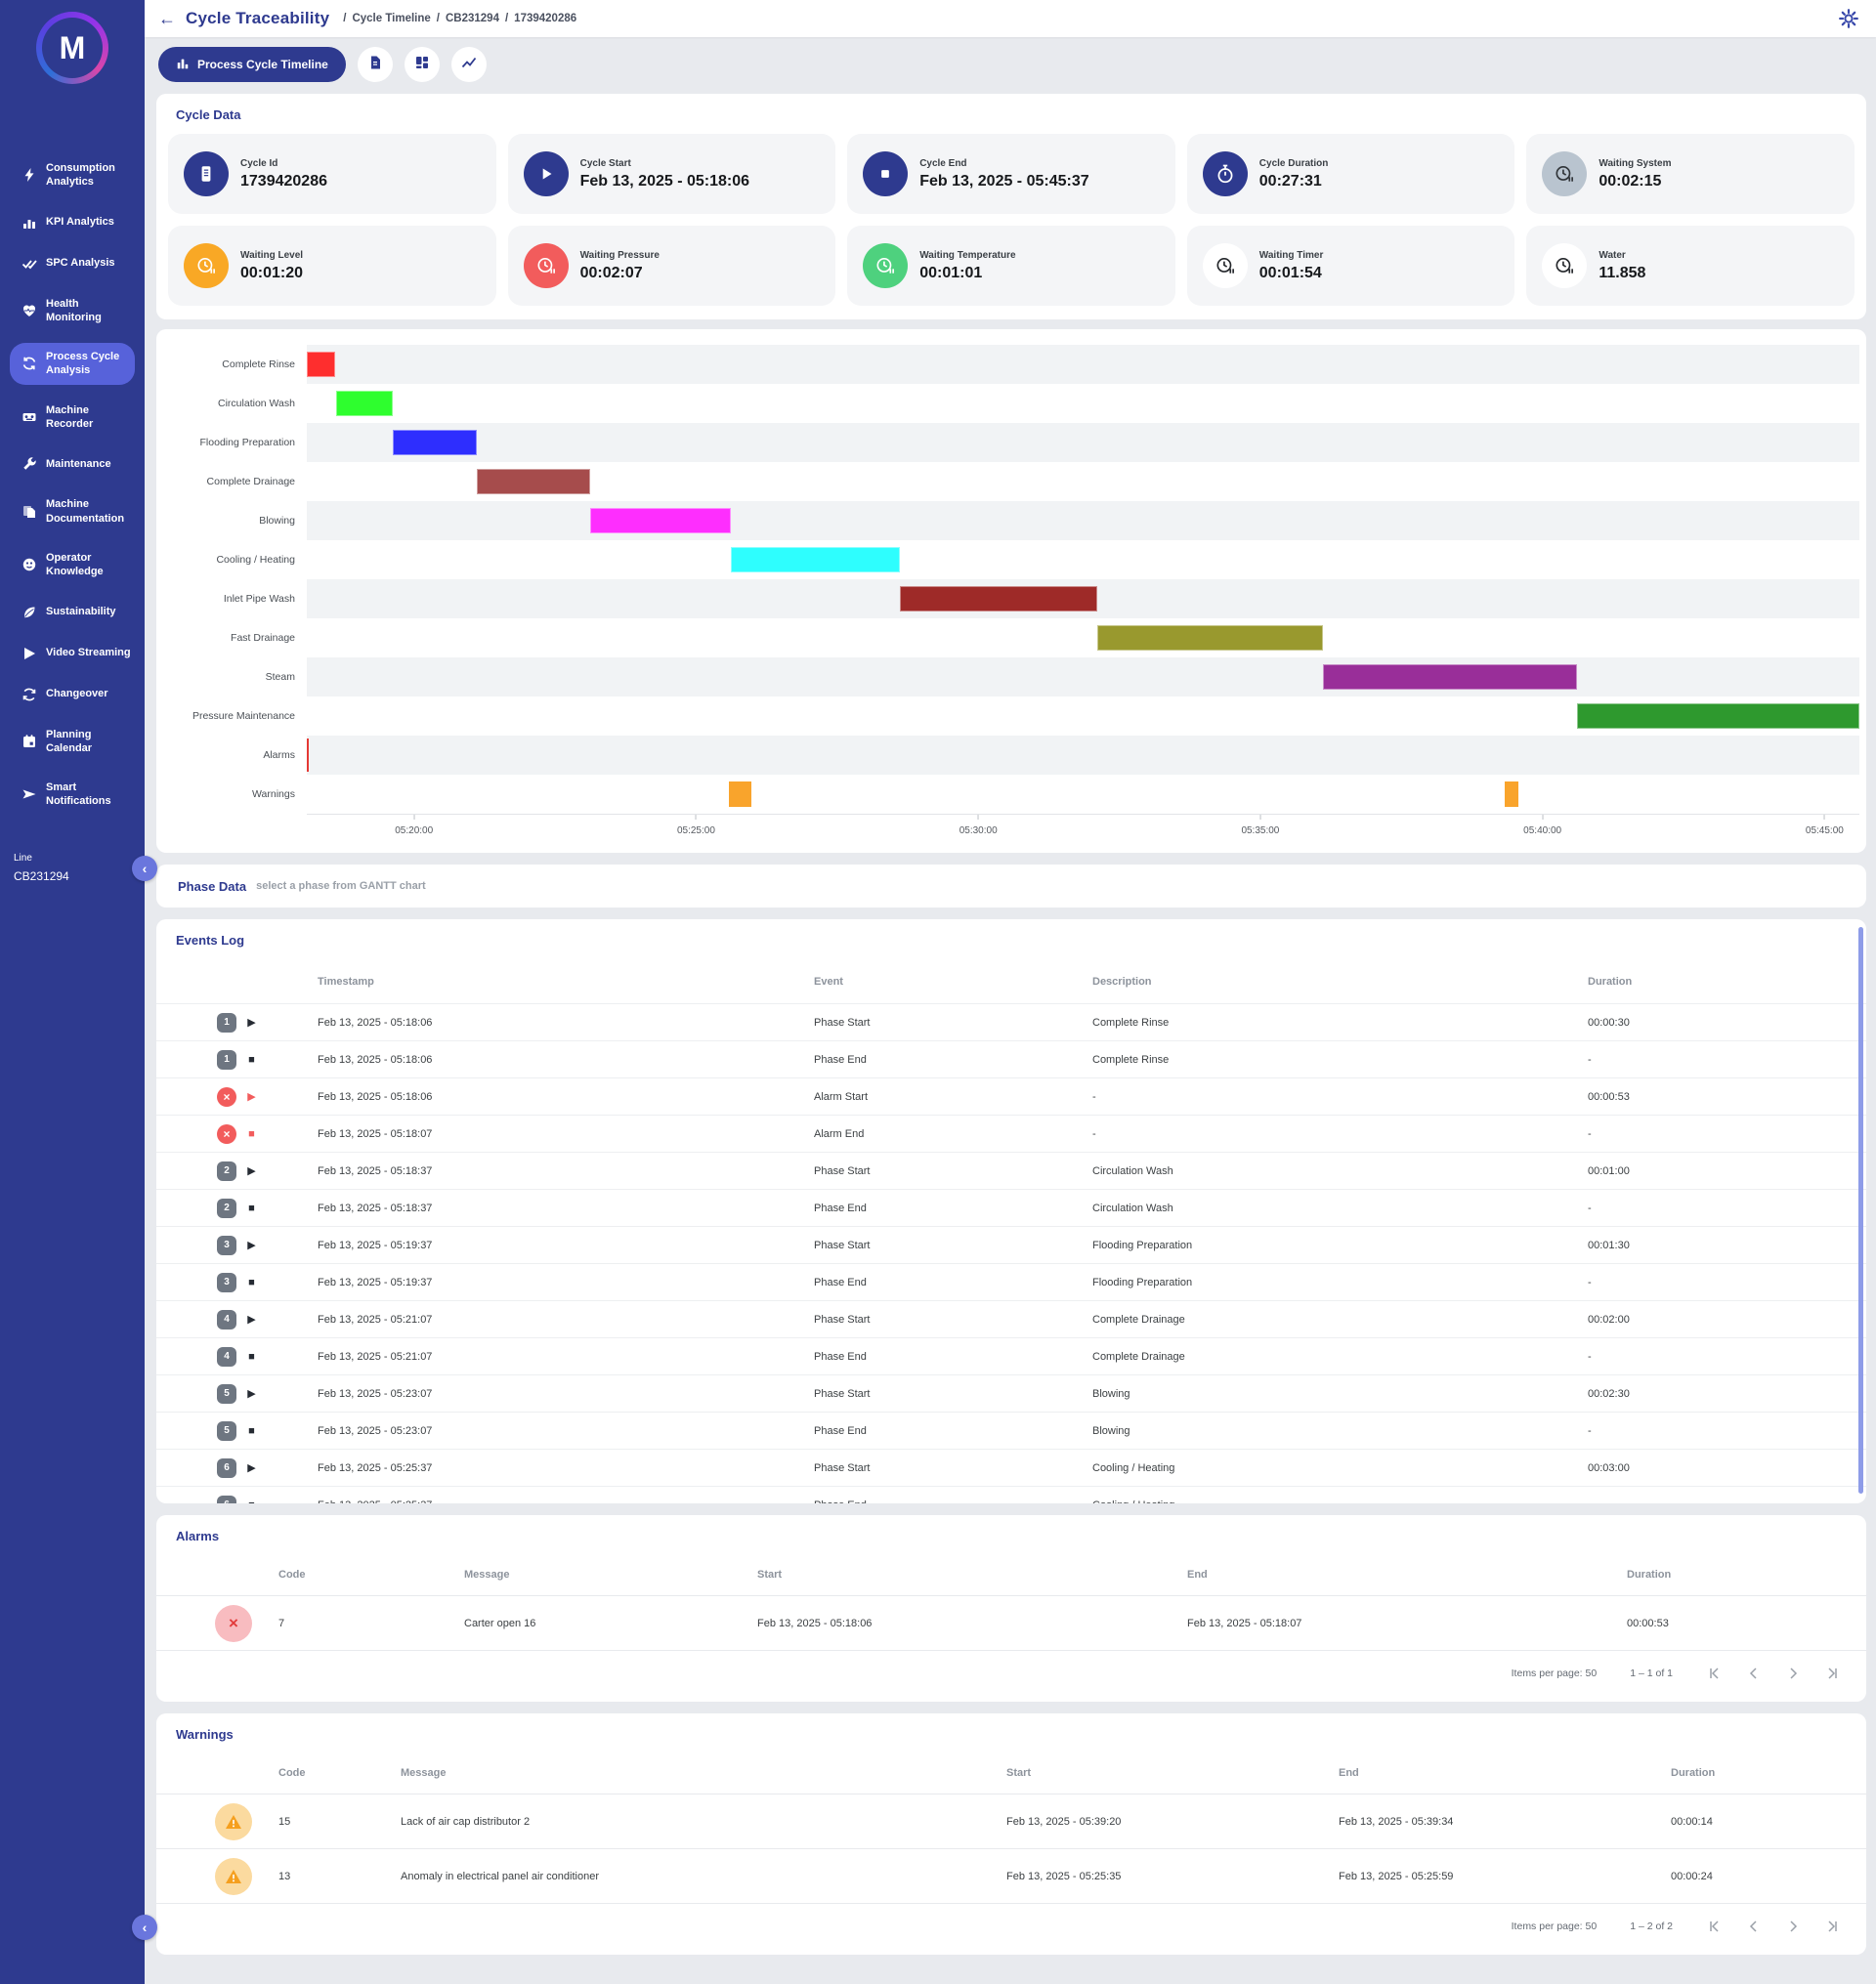 This screenshot has height=1984, width=1876. Describe the element at coordinates (1860, 1210) in the screenshot. I see `events-log-scrollbar` at that location.